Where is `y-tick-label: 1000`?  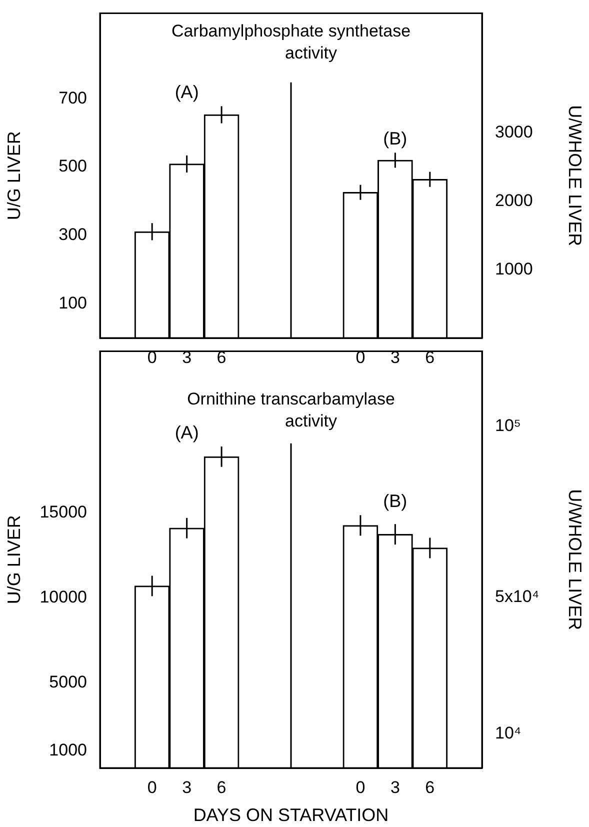 y-tick-label: 1000 is located at coordinates (68, 750).